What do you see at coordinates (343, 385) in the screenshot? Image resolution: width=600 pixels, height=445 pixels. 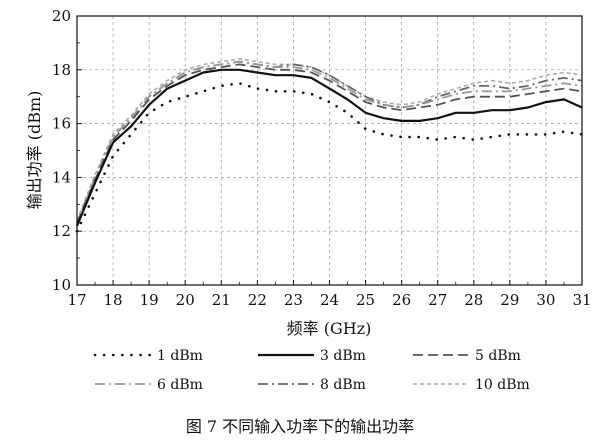 I see `legend-label: 8 dBm` at bounding box center [343, 385].